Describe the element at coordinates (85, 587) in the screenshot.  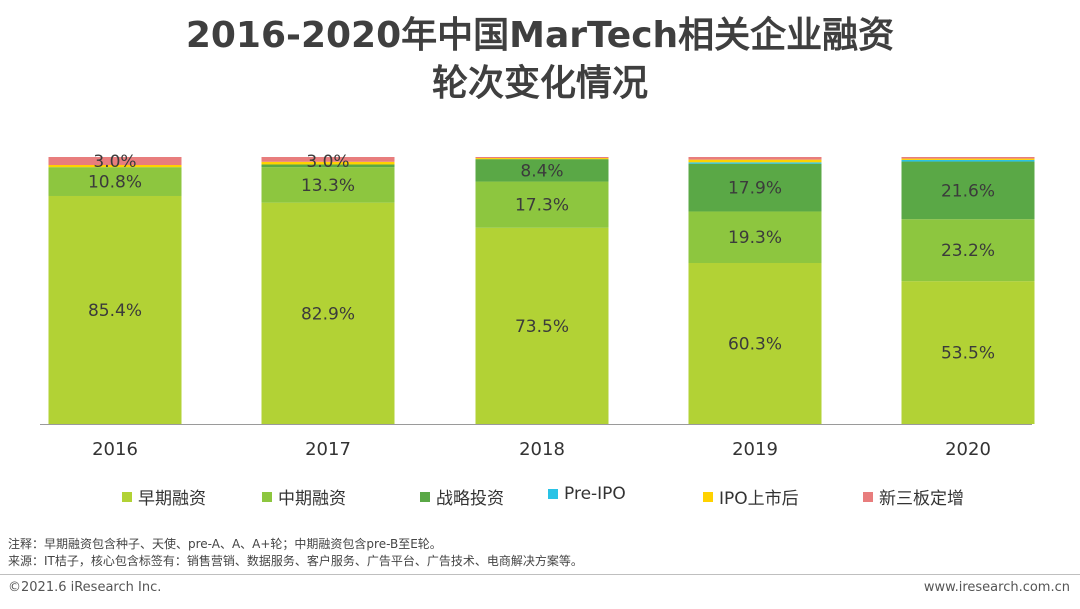
I see `copyright: ©2021.6 iResearch Inc.` at that location.